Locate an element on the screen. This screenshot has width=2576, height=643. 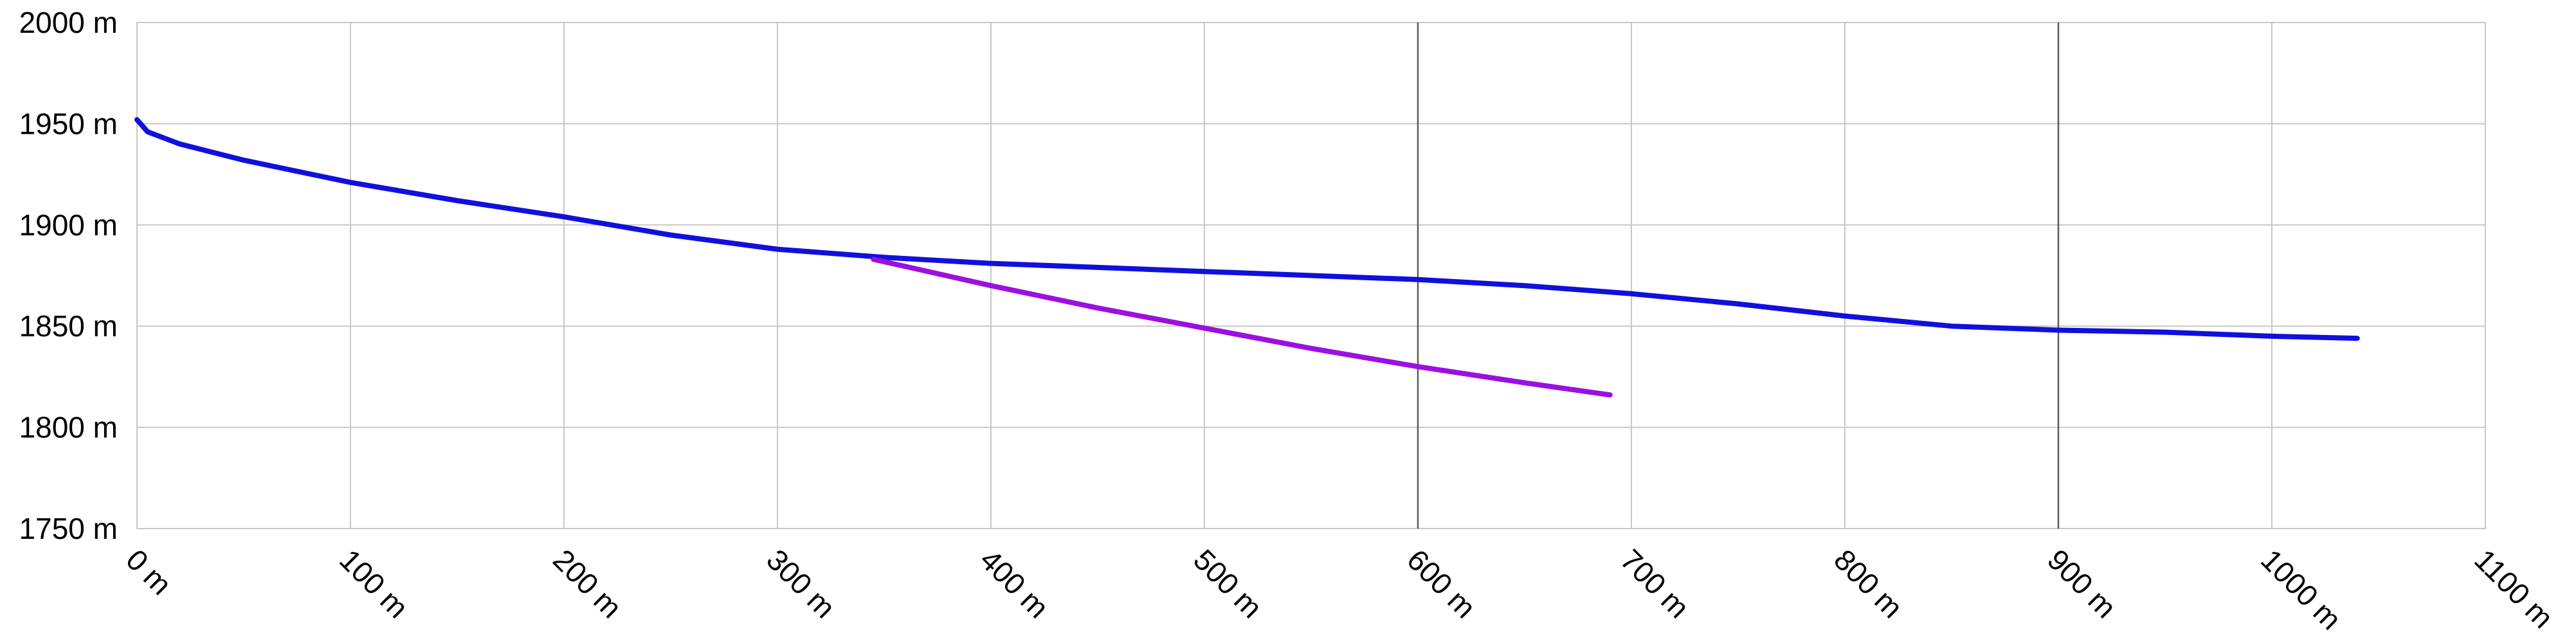
x-tick-label: 900 m is located at coordinates (2082, 583).